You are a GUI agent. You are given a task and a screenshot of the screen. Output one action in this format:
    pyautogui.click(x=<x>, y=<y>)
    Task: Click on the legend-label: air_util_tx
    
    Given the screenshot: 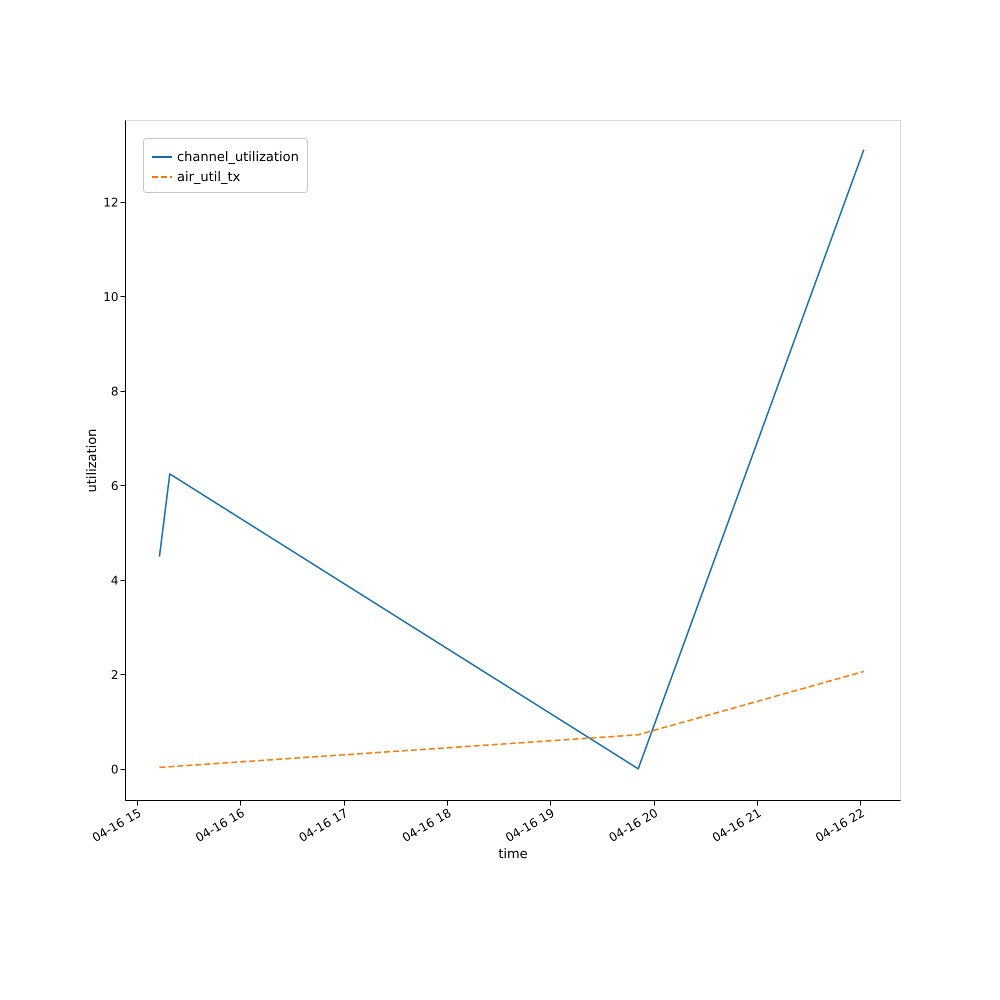 What is the action you would take?
    pyautogui.click(x=209, y=177)
    